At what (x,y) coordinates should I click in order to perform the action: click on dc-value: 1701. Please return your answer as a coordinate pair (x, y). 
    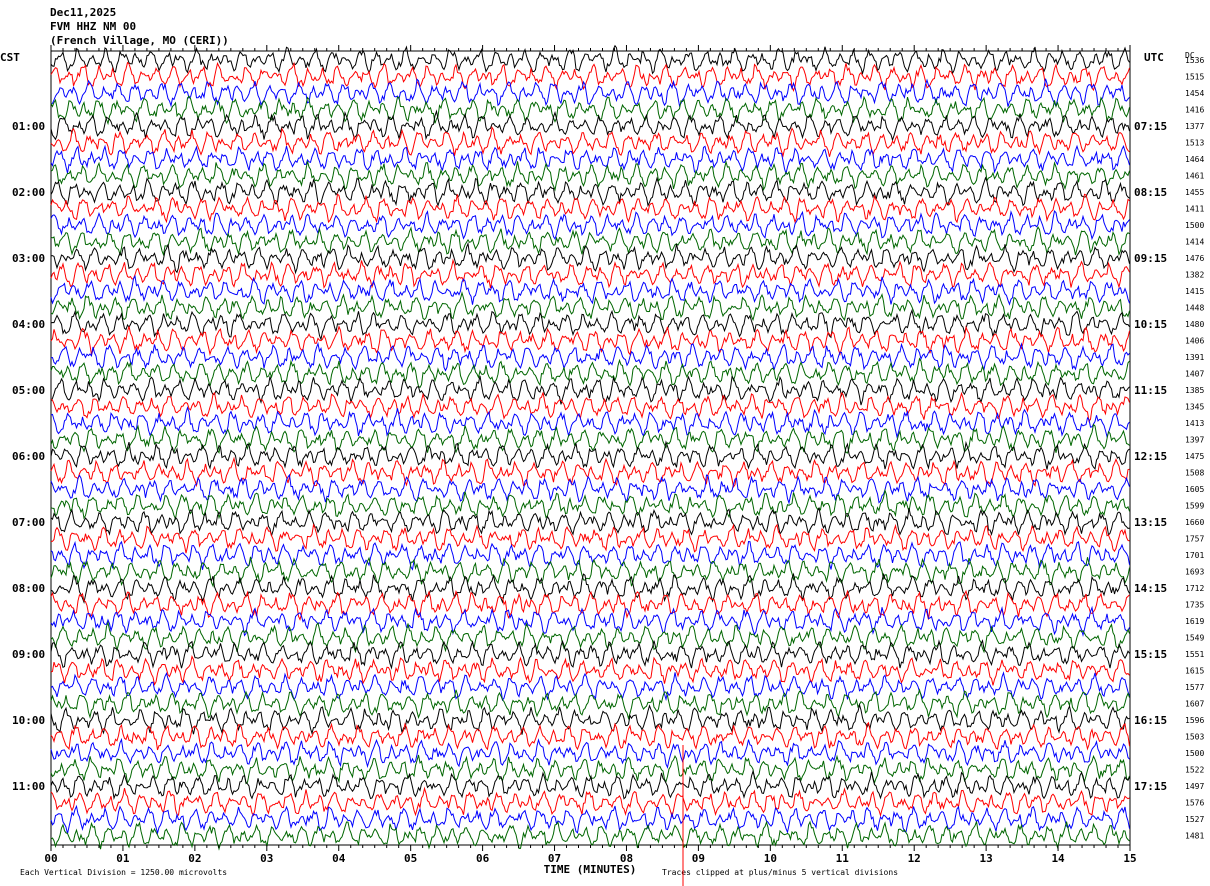
    Looking at the image, I should click on (1194, 555).